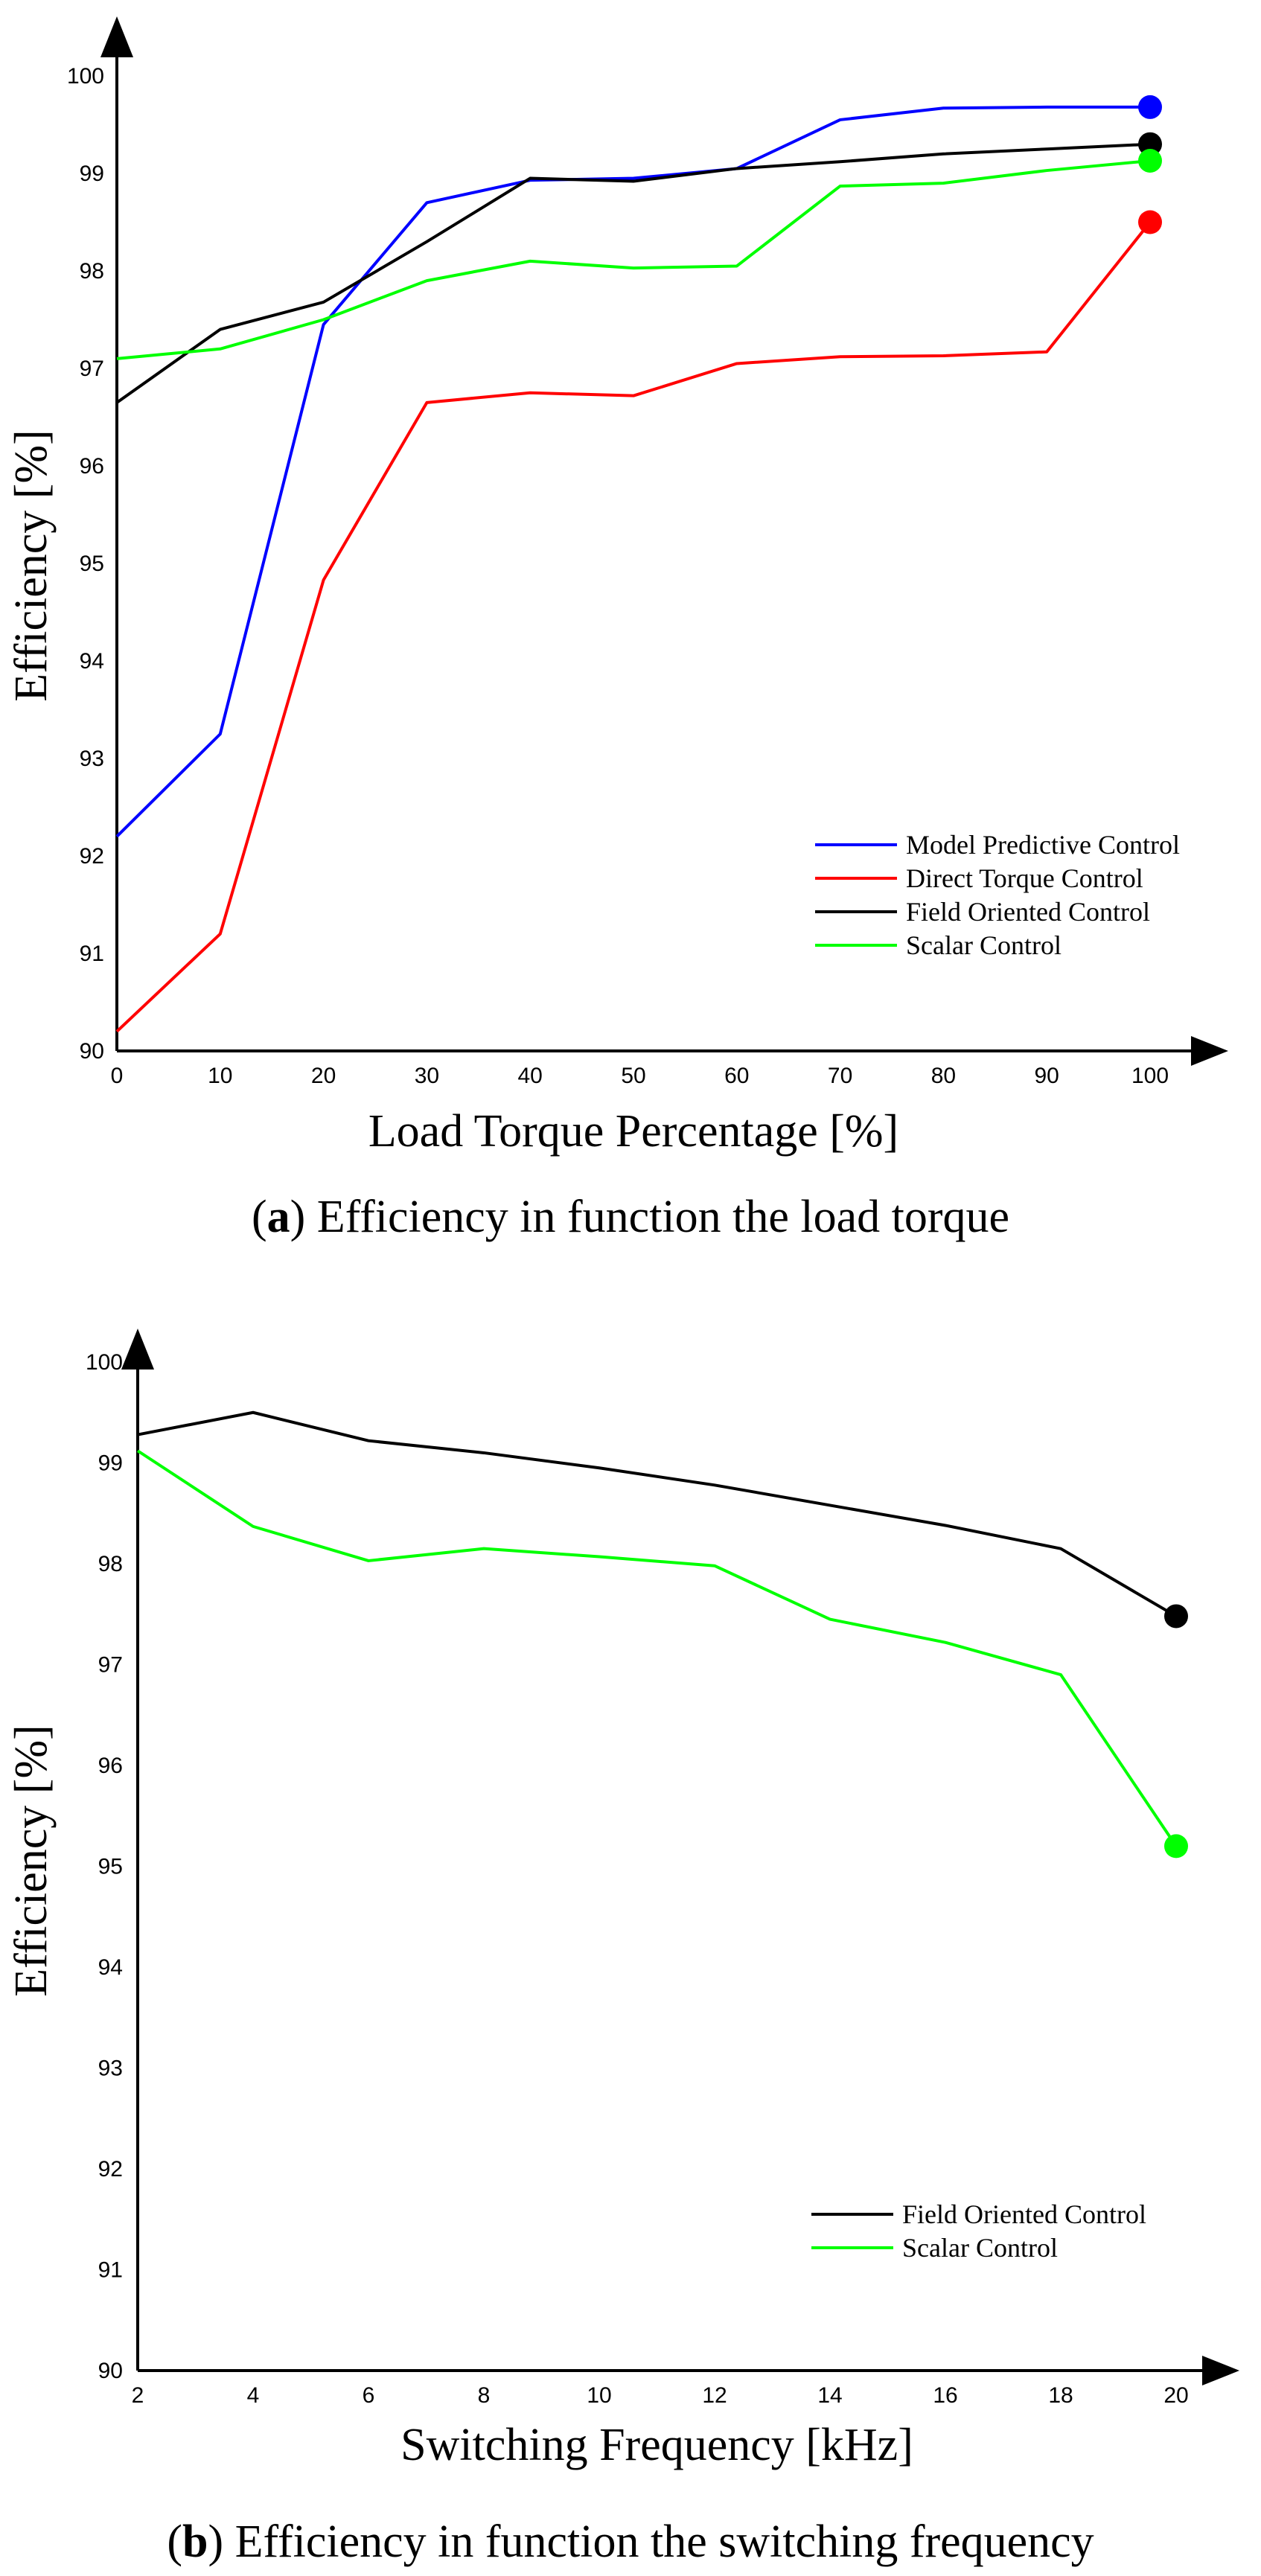 The height and width of the screenshot is (2576, 1261). What do you see at coordinates (633, 1076) in the screenshot?
I see `x-tick-label: 50` at bounding box center [633, 1076].